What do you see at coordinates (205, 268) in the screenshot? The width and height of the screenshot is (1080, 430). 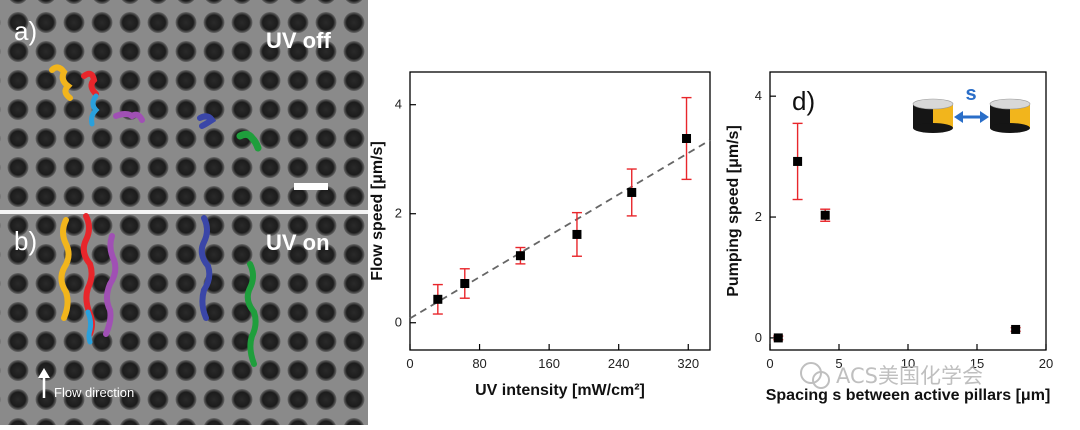 I see `trace-blue-b` at bounding box center [205, 268].